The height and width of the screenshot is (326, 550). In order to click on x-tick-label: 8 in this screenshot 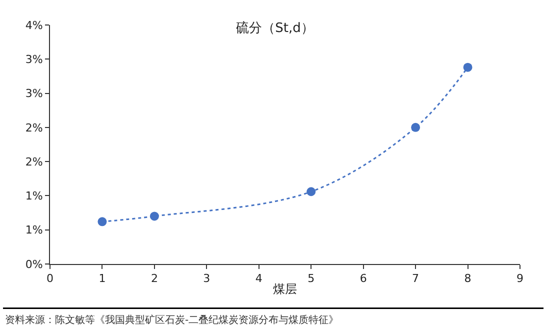, I will do `click(468, 279)`.